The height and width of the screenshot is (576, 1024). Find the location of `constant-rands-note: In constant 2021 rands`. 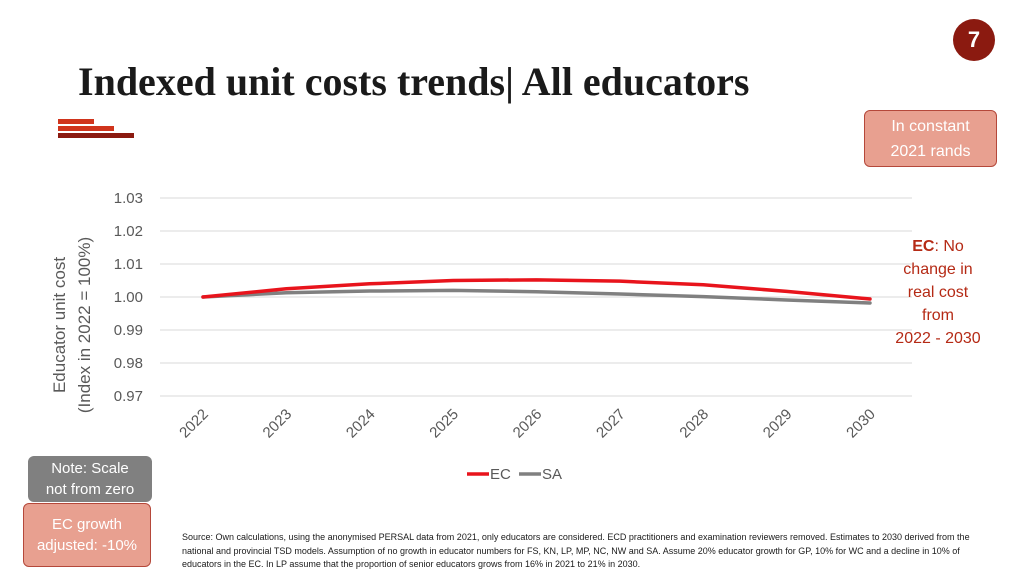

constant-rands-note: In constant 2021 rands is located at coordinates (930, 138).